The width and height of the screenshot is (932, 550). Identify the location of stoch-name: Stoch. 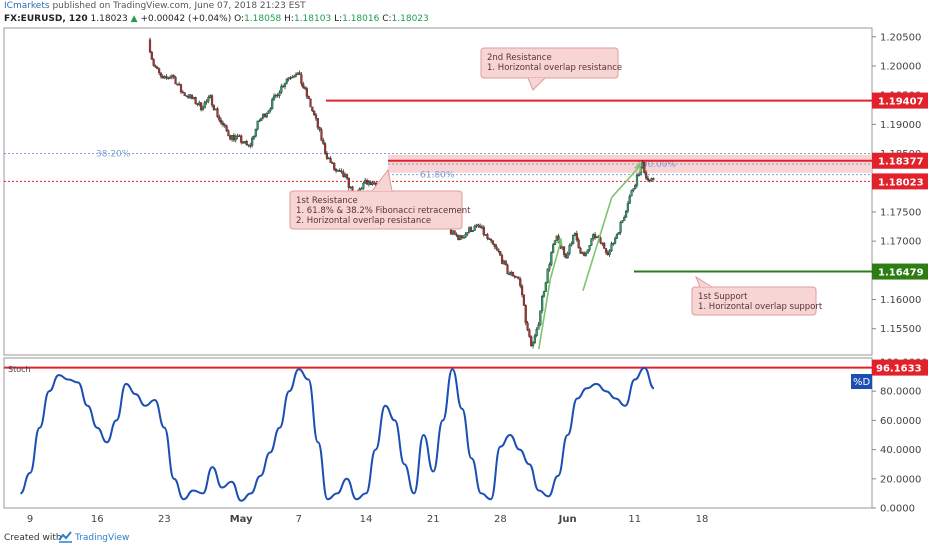
(19, 369).